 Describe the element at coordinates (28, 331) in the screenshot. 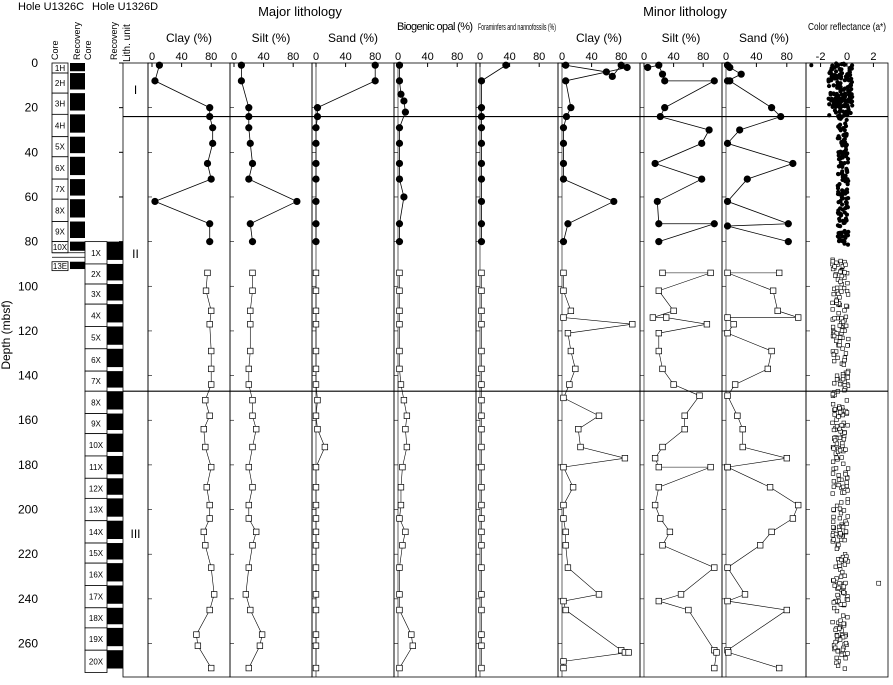

I see `y-tick-label: 120` at that location.